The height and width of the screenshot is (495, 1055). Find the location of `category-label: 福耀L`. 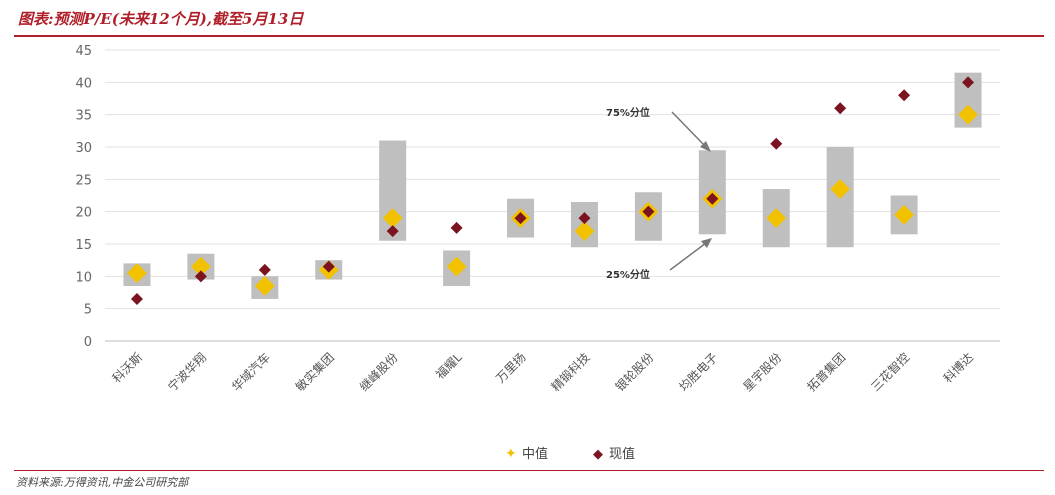

category-label: 福耀L is located at coordinates (448, 365).